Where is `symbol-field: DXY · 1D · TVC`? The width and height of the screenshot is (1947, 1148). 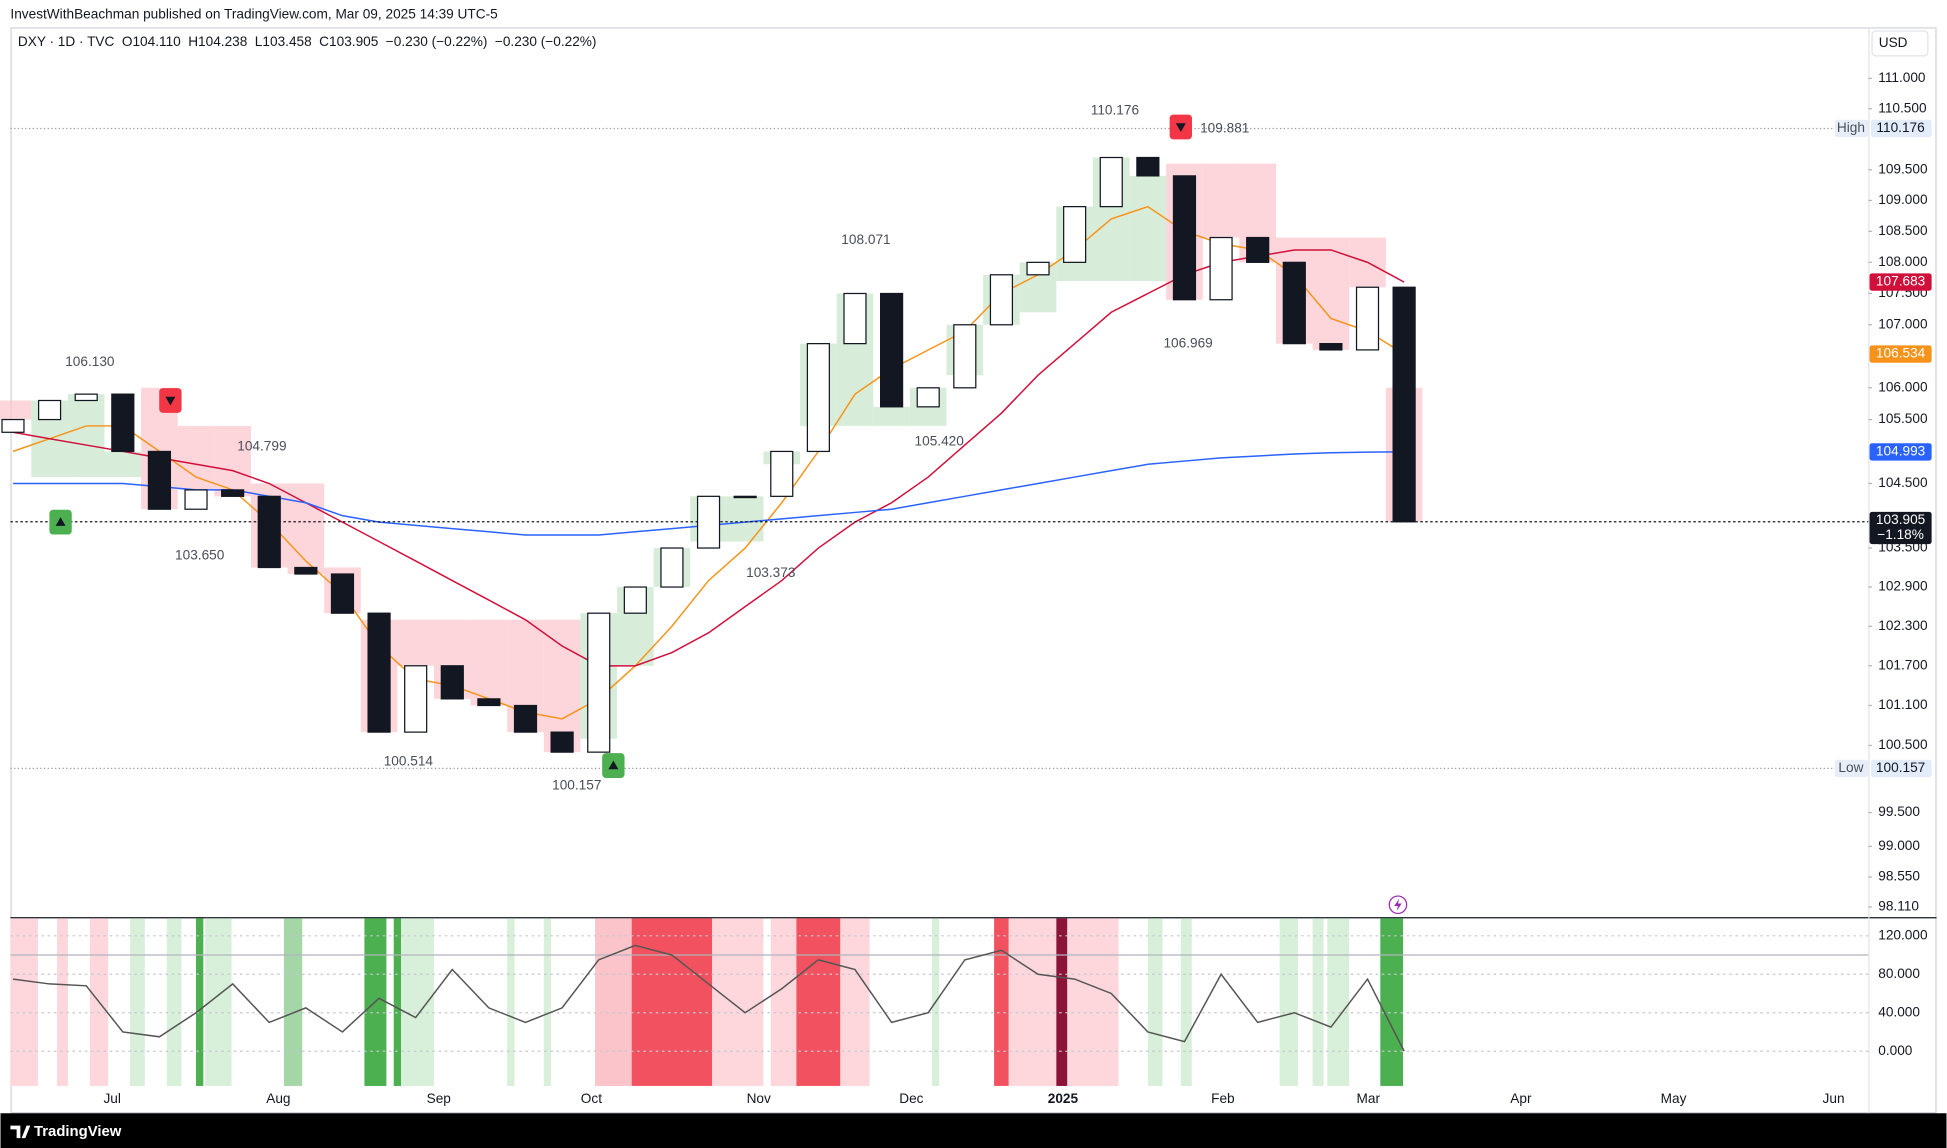 symbol-field: DXY · 1D · TVC is located at coordinates (66, 41).